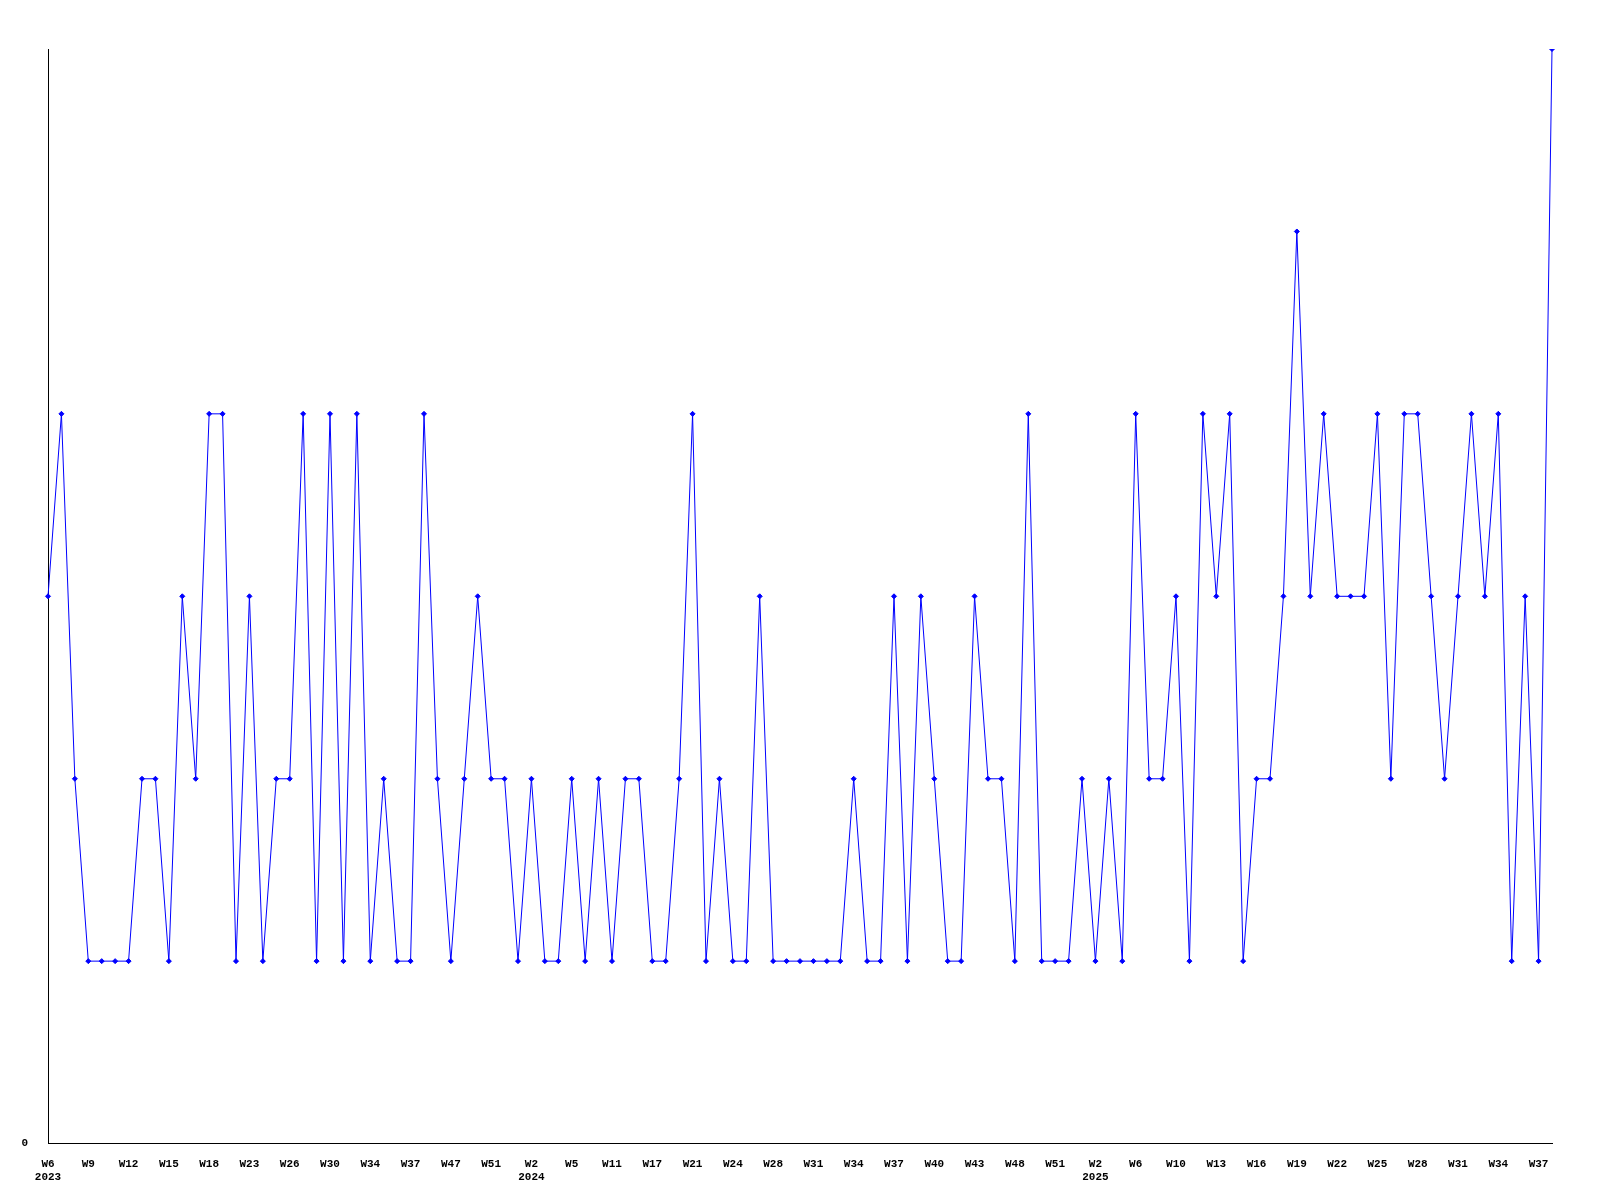 This screenshot has height=1200, width=1600. I want to click on x-tick-label: W19, so click(1296, 1163).